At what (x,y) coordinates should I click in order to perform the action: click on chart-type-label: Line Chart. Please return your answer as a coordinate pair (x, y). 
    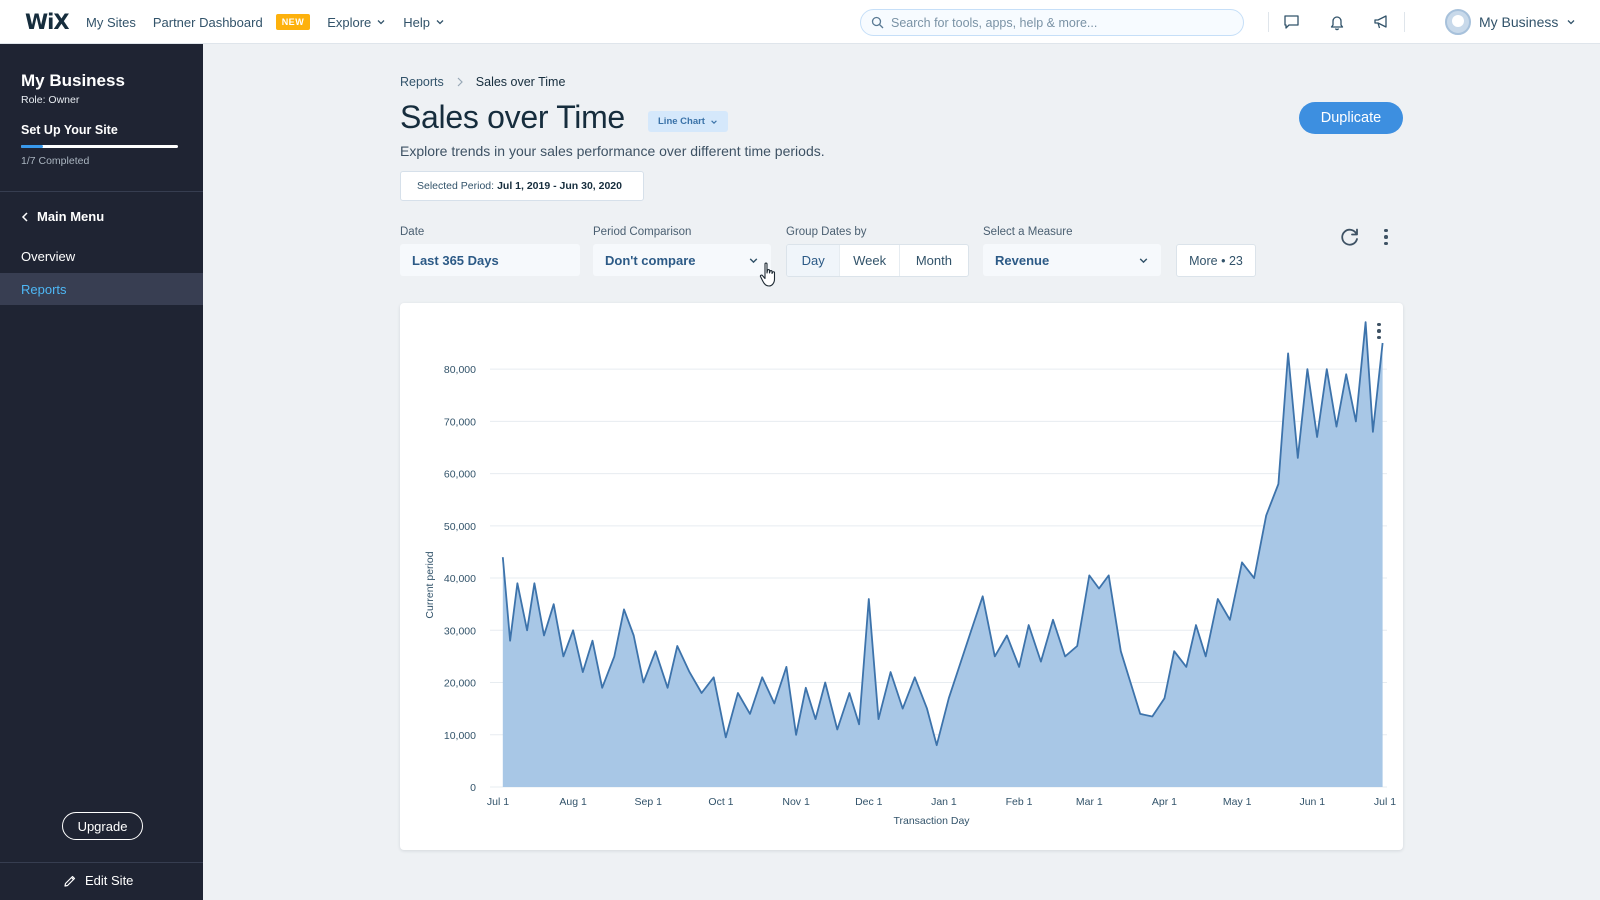
    Looking at the image, I should click on (681, 121).